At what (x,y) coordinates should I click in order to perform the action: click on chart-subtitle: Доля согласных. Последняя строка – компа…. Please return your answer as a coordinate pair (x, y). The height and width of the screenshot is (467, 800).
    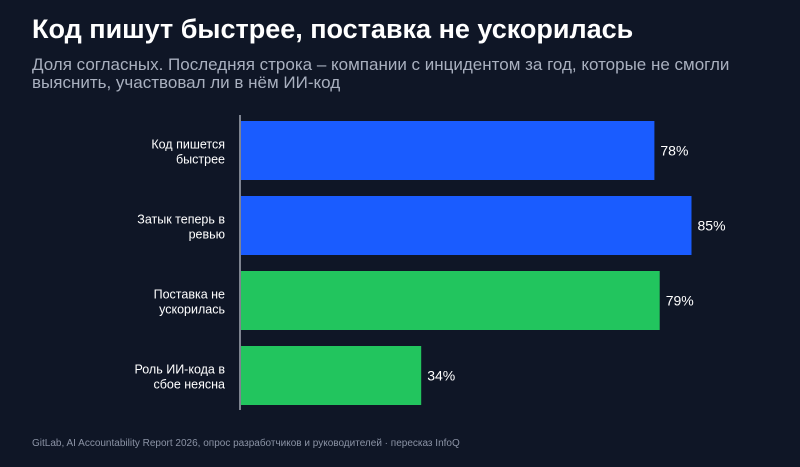
    Looking at the image, I should click on (381, 73).